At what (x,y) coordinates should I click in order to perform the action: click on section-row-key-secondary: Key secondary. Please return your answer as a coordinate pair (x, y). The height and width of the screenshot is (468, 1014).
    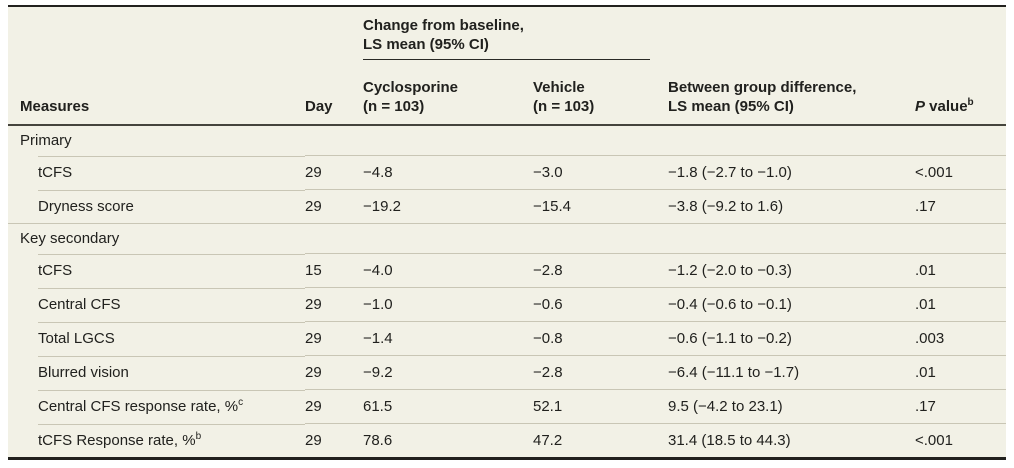
    Looking at the image, I should click on (507, 238).